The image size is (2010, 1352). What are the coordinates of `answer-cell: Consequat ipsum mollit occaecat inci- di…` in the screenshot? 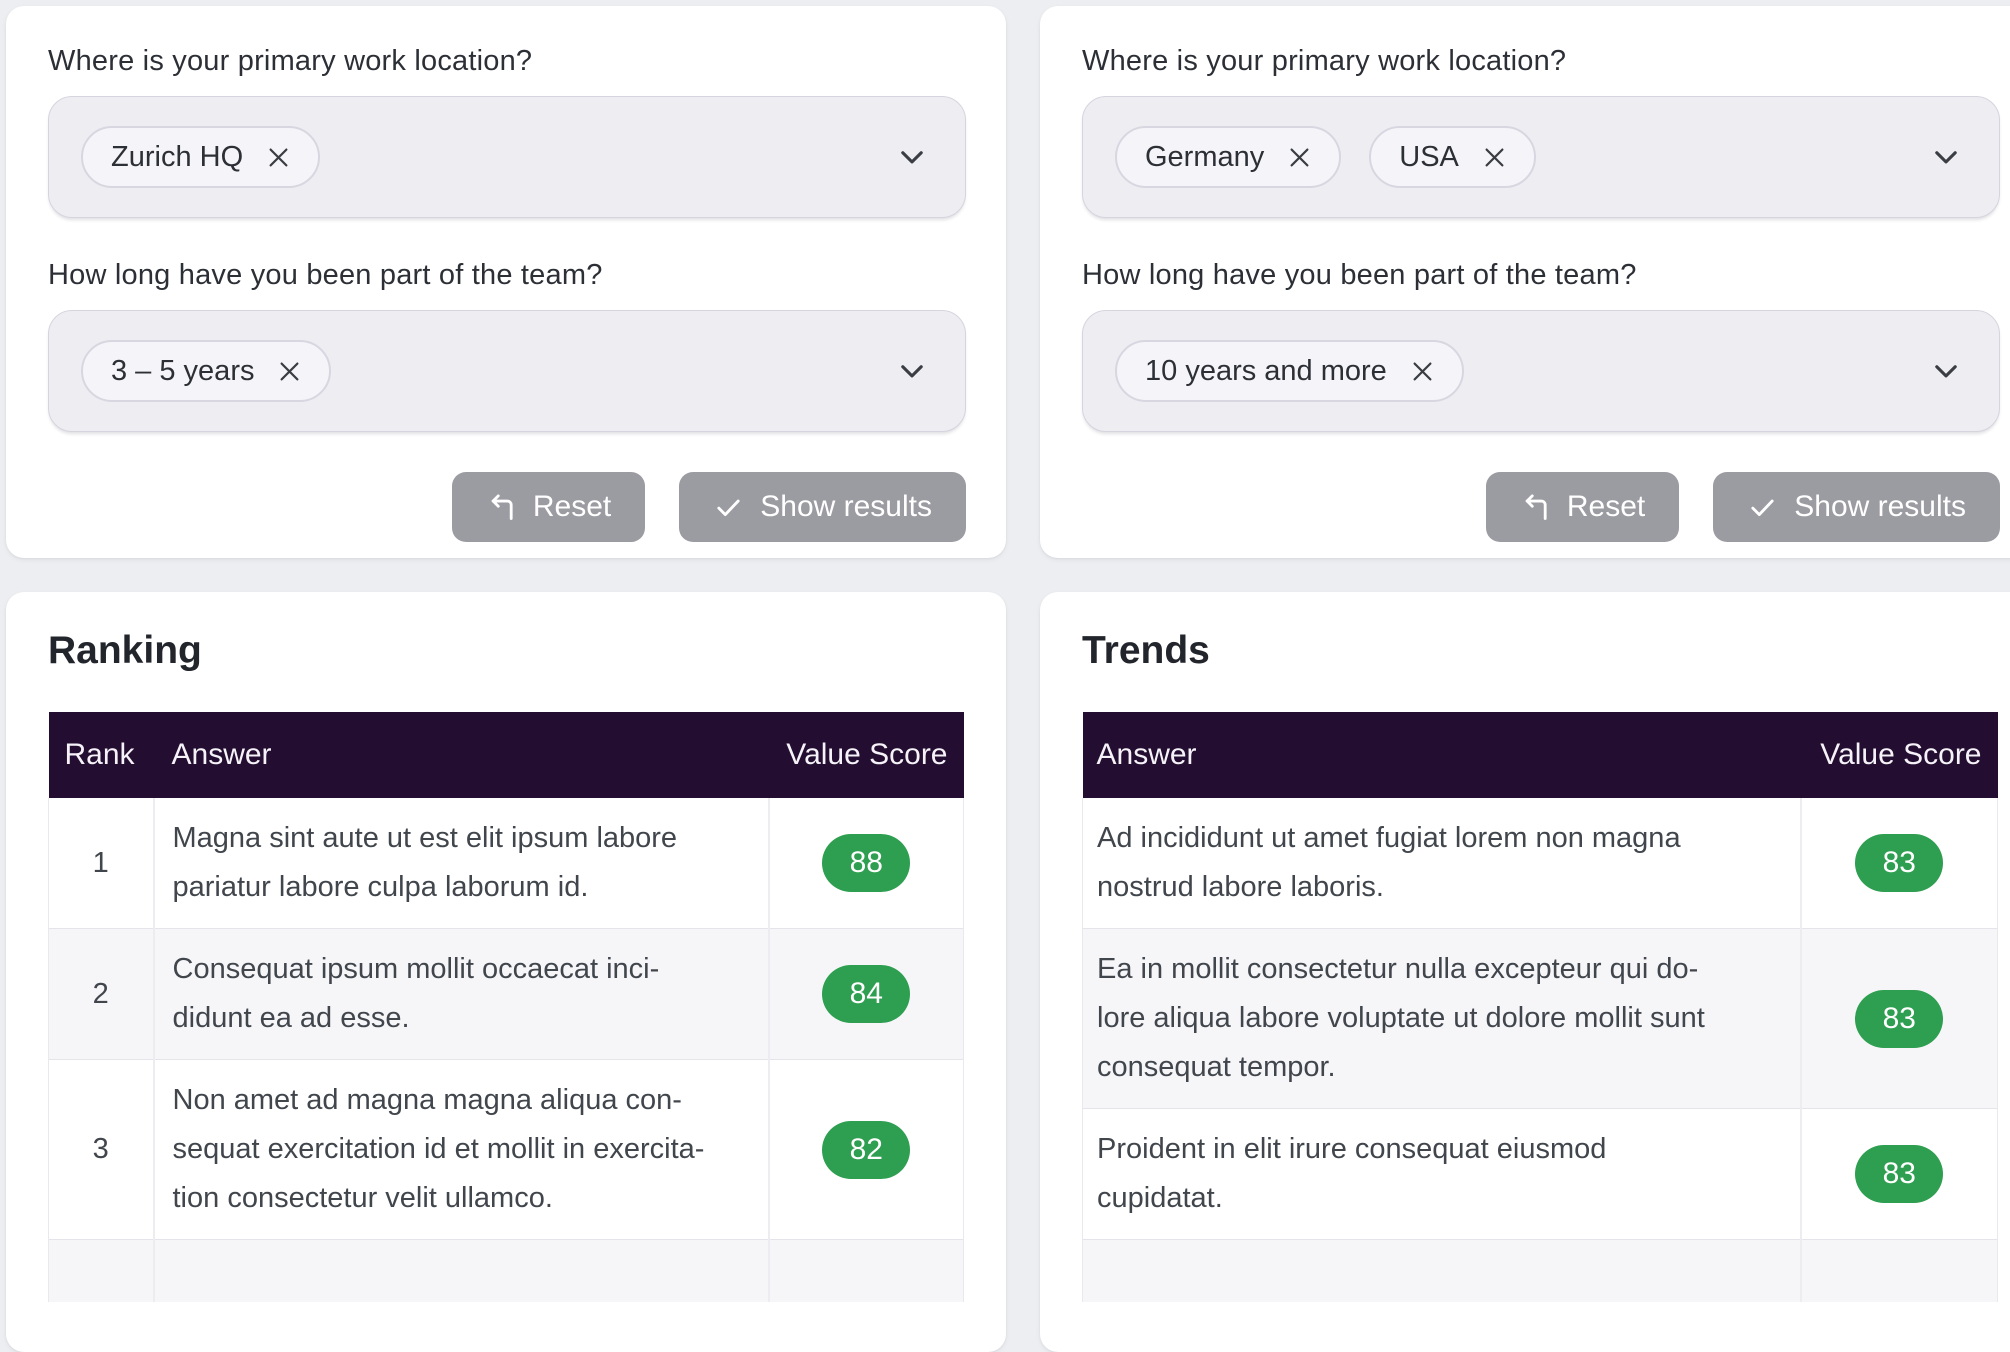 It's located at (460, 994).